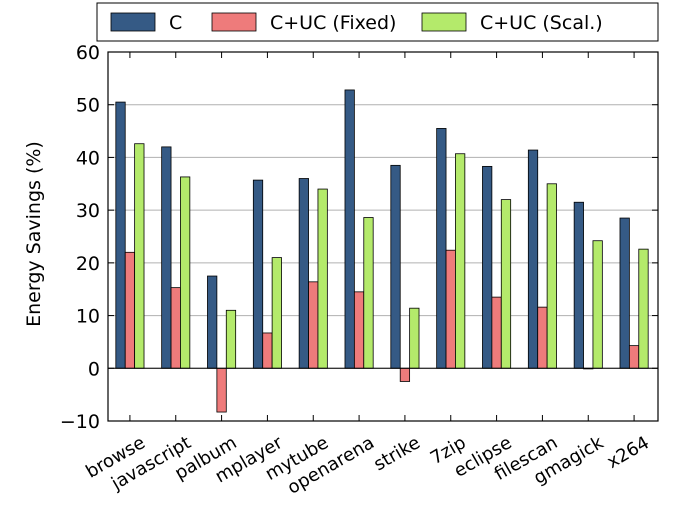 This screenshot has width=684, height=510. What do you see at coordinates (175, 23) in the screenshot?
I see `legend-label: C` at bounding box center [175, 23].